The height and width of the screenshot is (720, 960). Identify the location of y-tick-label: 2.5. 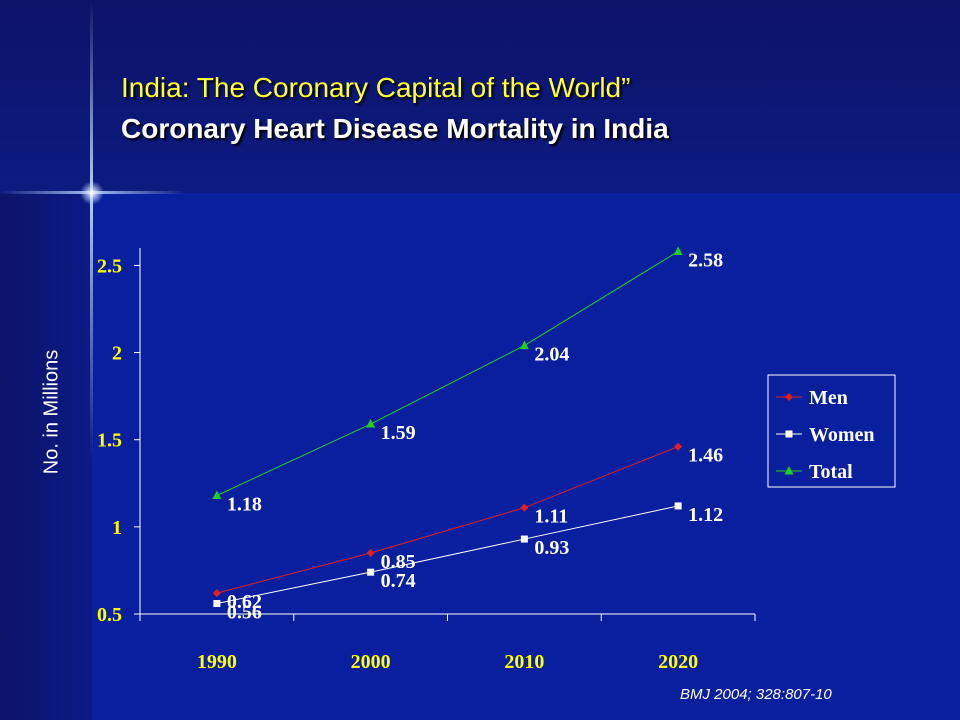
(109, 266).